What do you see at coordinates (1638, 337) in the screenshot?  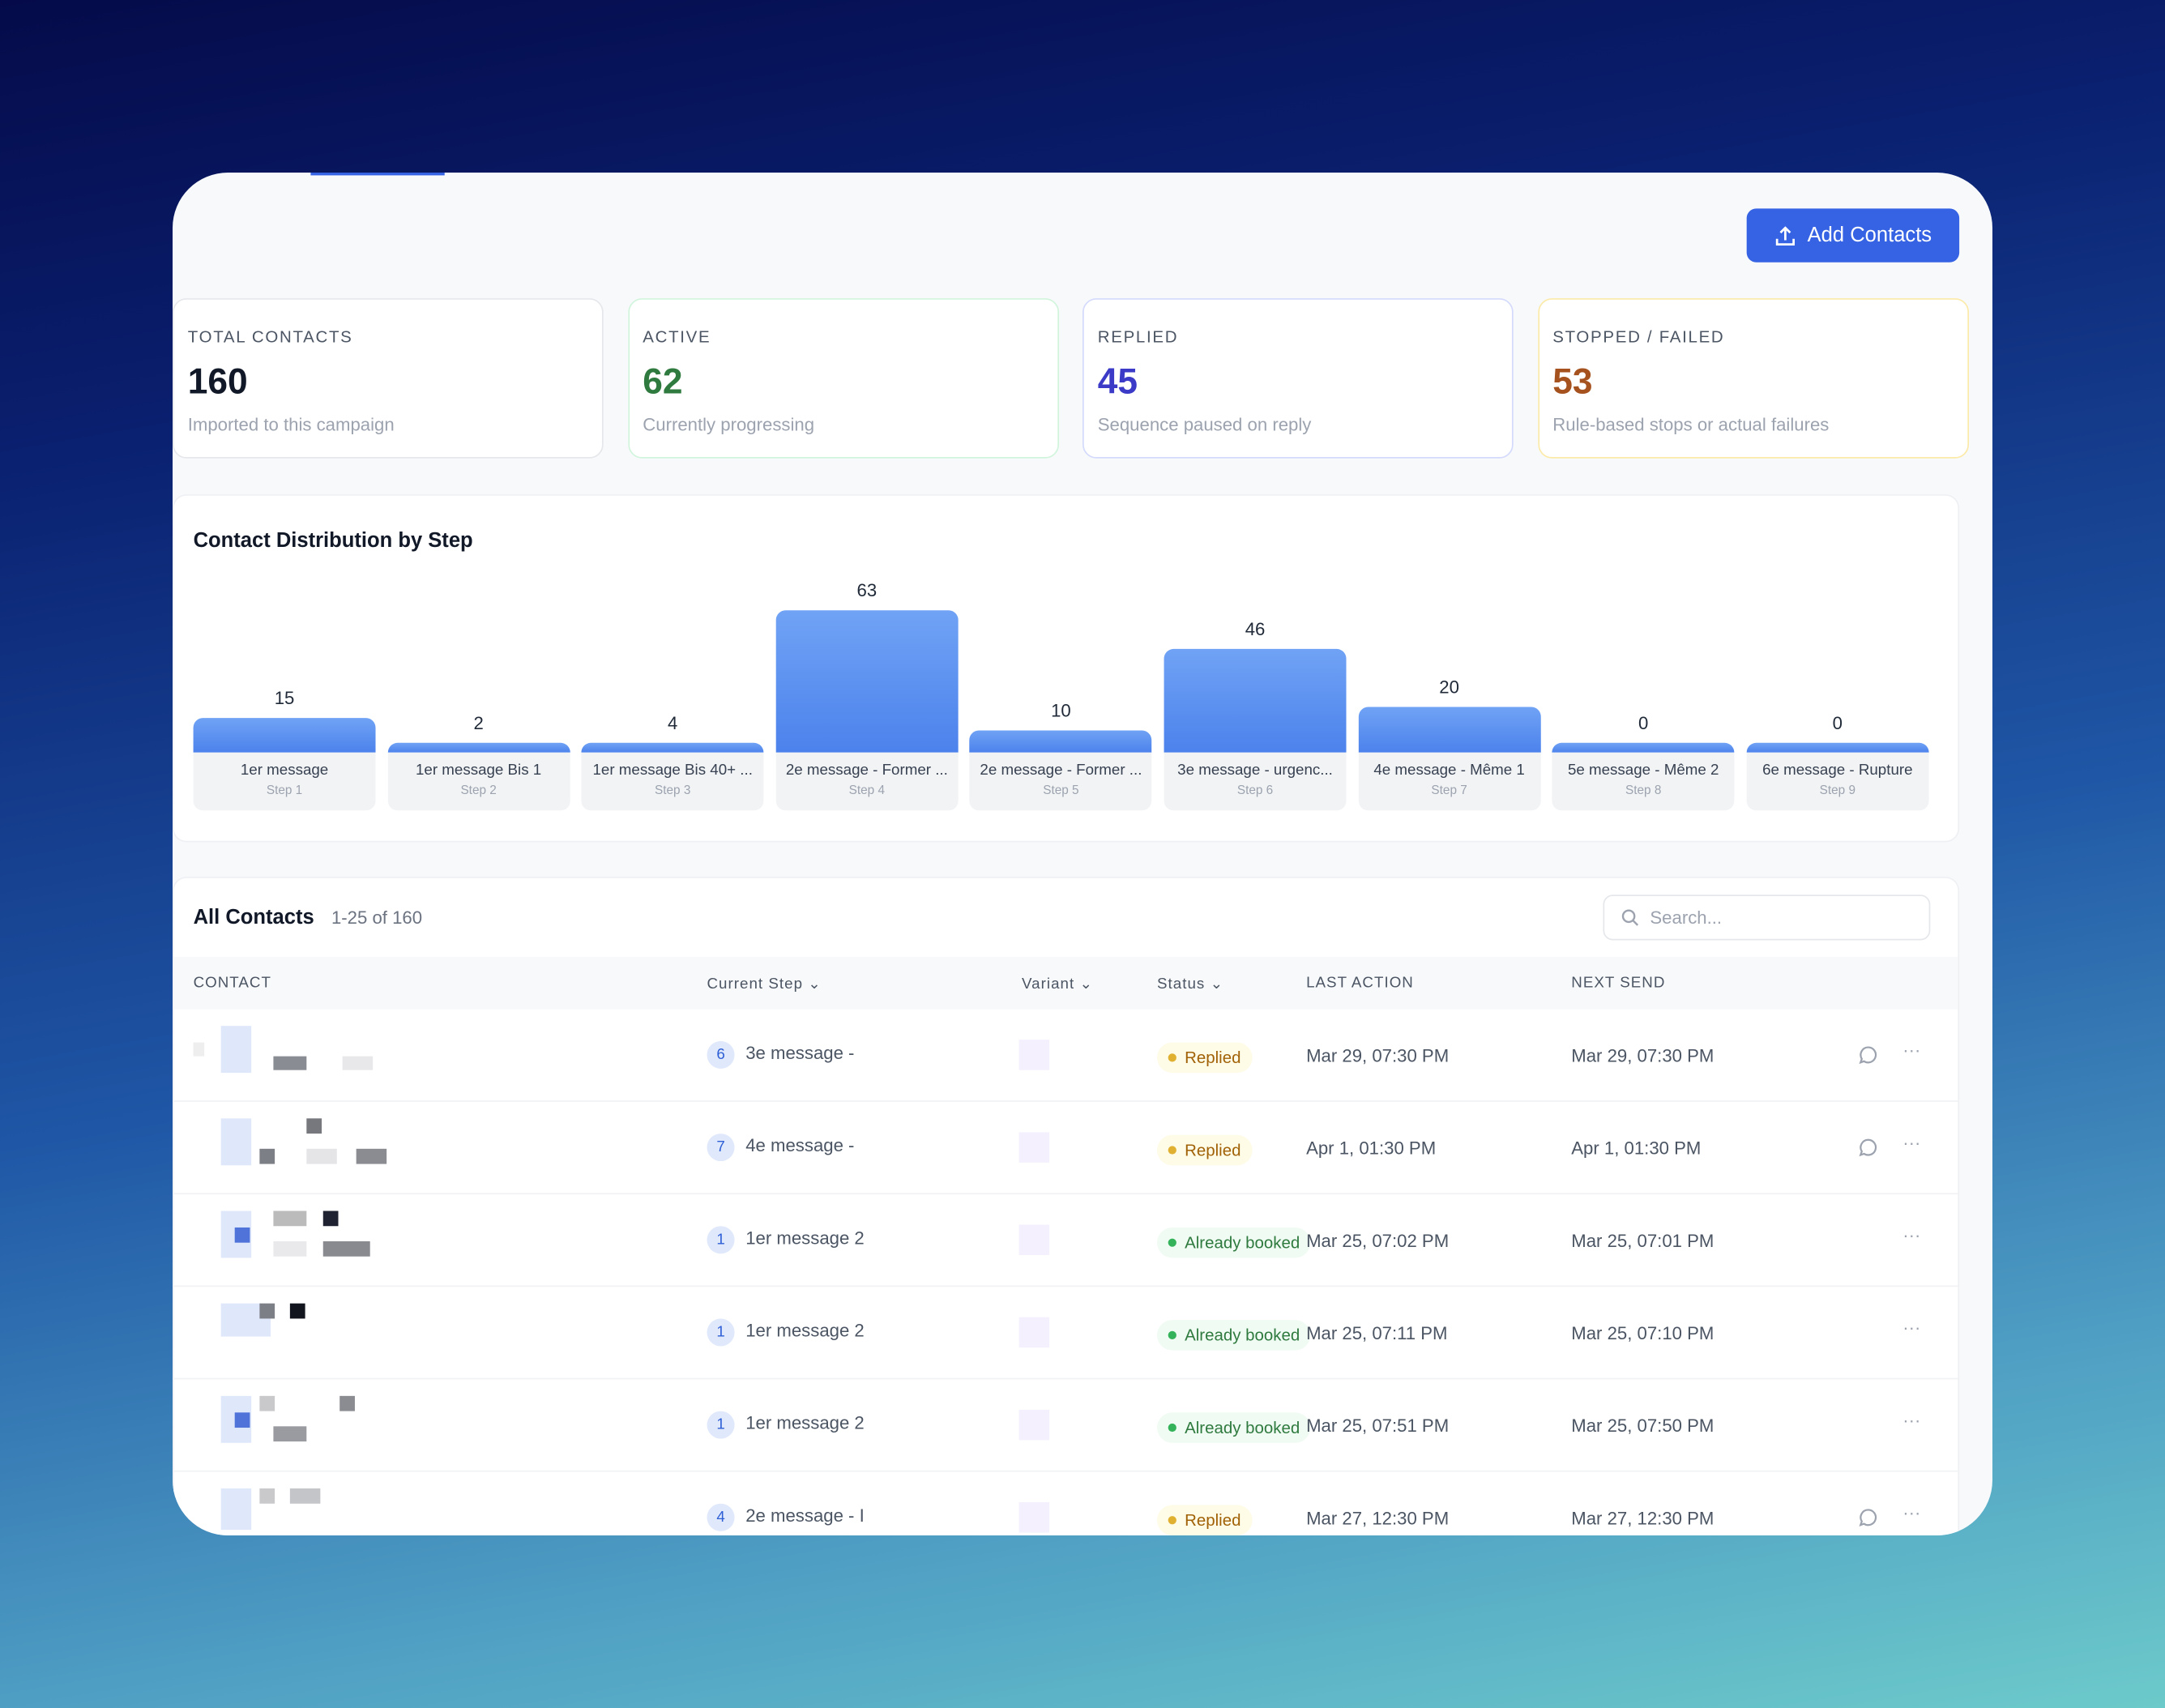 I see `stat-label: STOPPED / FAILED` at bounding box center [1638, 337].